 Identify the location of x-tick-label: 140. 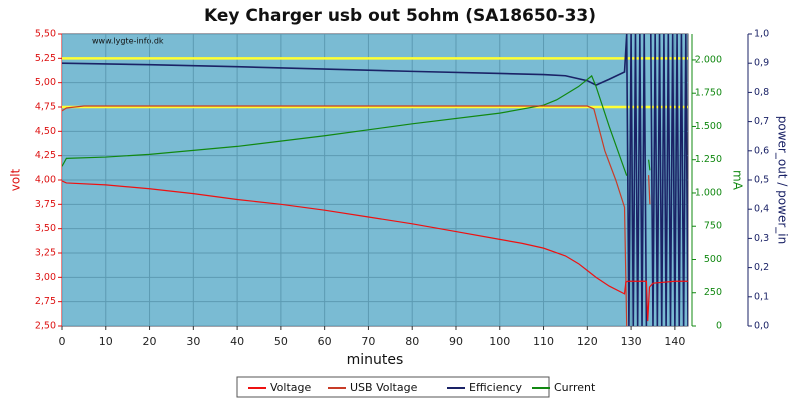
(674, 341).